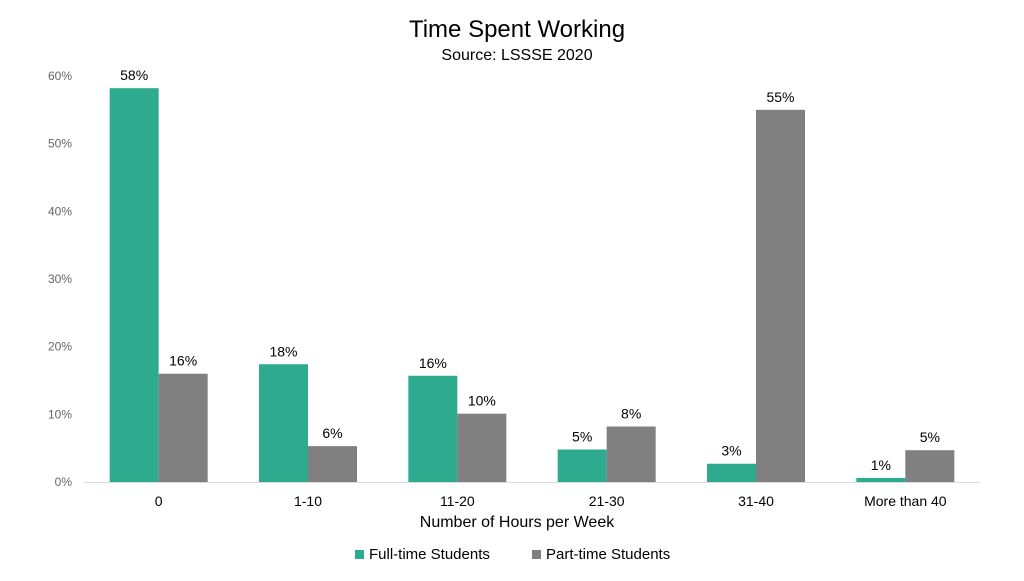 Image resolution: width=1024 pixels, height=581 pixels. What do you see at coordinates (332, 433) in the screenshot?
I see `data-label: 6%` at bounding box center [332, 433].